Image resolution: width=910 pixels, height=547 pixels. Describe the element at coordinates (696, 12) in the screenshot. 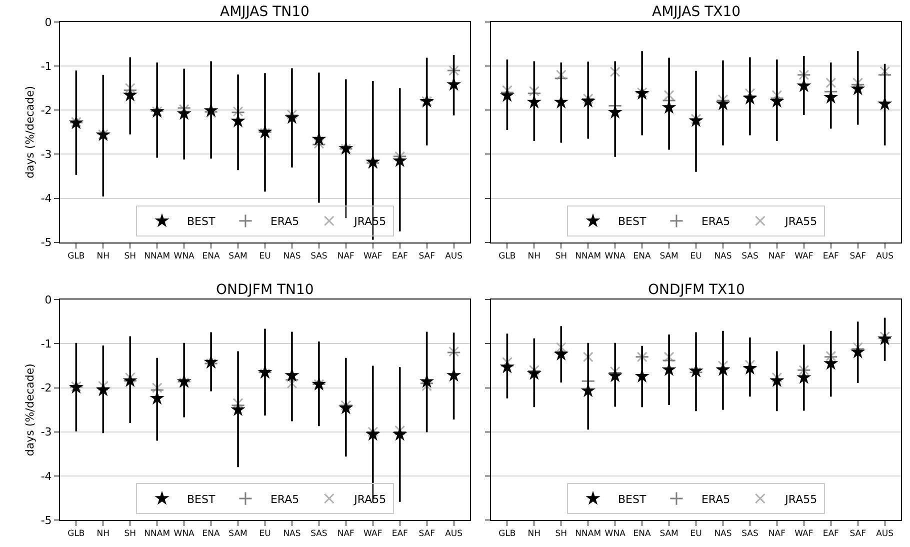

I see `chart-title: AMJJAS TX10` at that location.